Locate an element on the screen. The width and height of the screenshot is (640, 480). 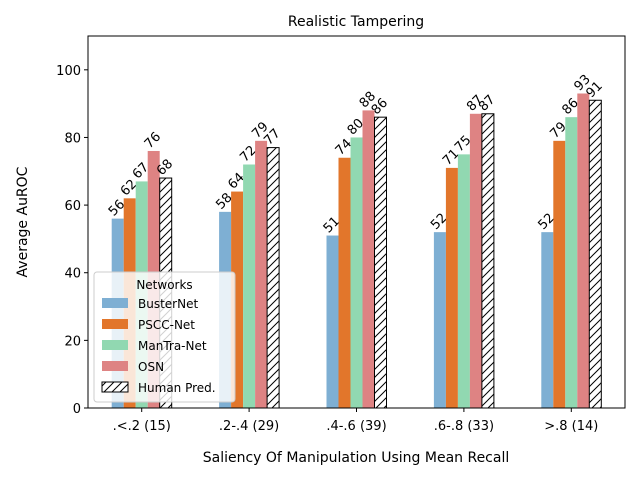
y-tick-label: 40 is located at coordinates (72, 274).